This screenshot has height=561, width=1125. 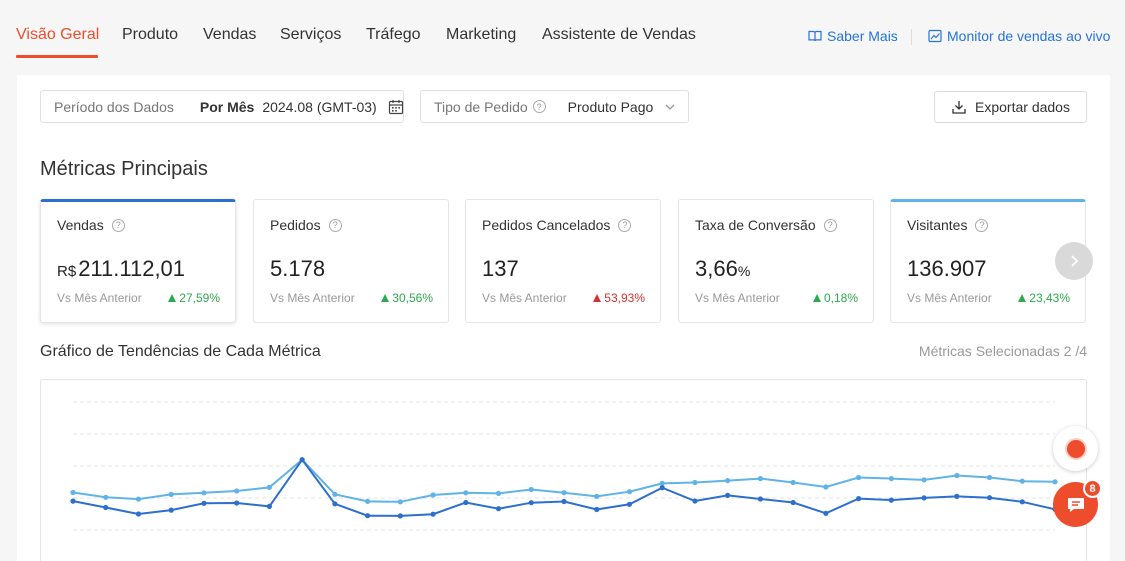 What do you see at coordinates (150, 34) in the screenshot?
I see `tab-product: Produto` at bounding box center [150, 34].